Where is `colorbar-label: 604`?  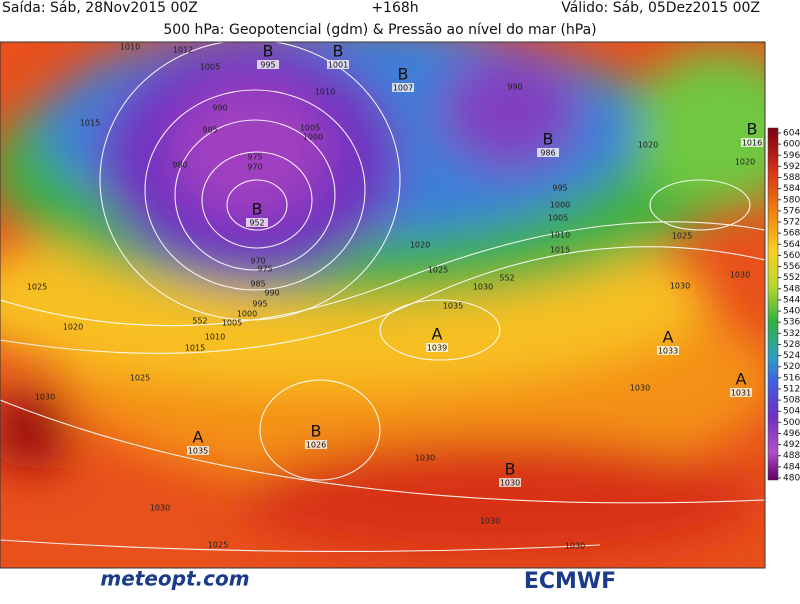 colorbar-label: 604 is located at coordinates (791, 134).